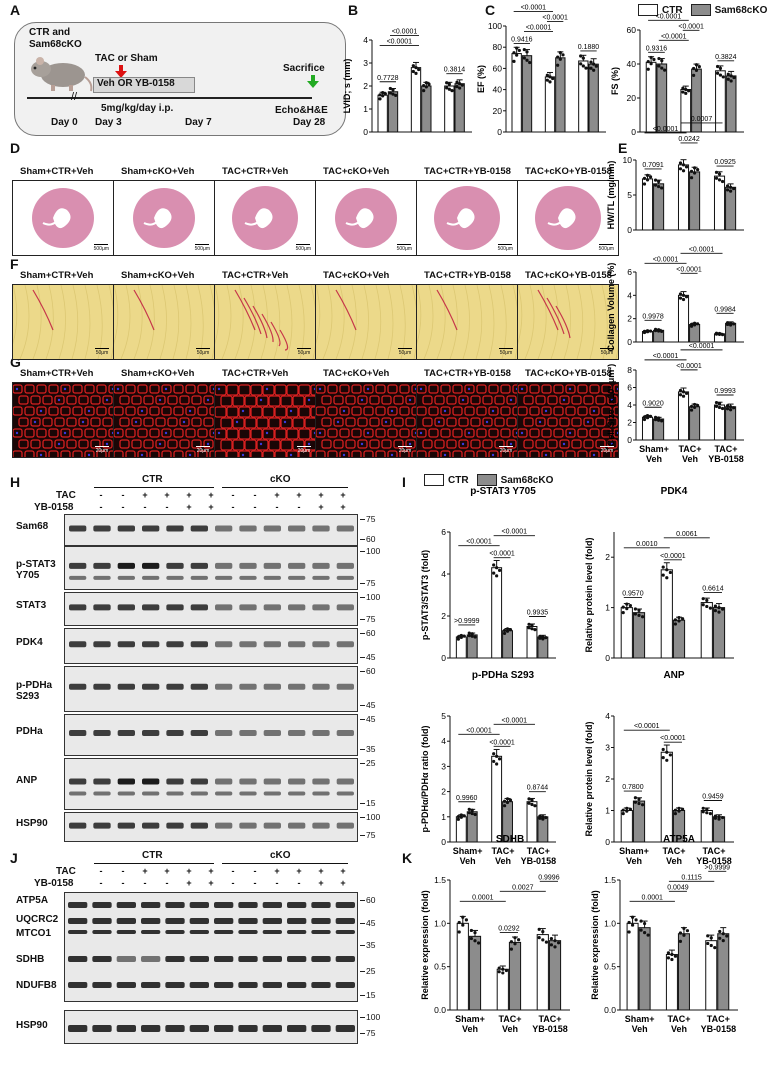 The height and width of the screenshot is (1065, 768). Describe the element at coordinates (510, 839) in the screenshot. I see `chart-title: SDHB` at that location.